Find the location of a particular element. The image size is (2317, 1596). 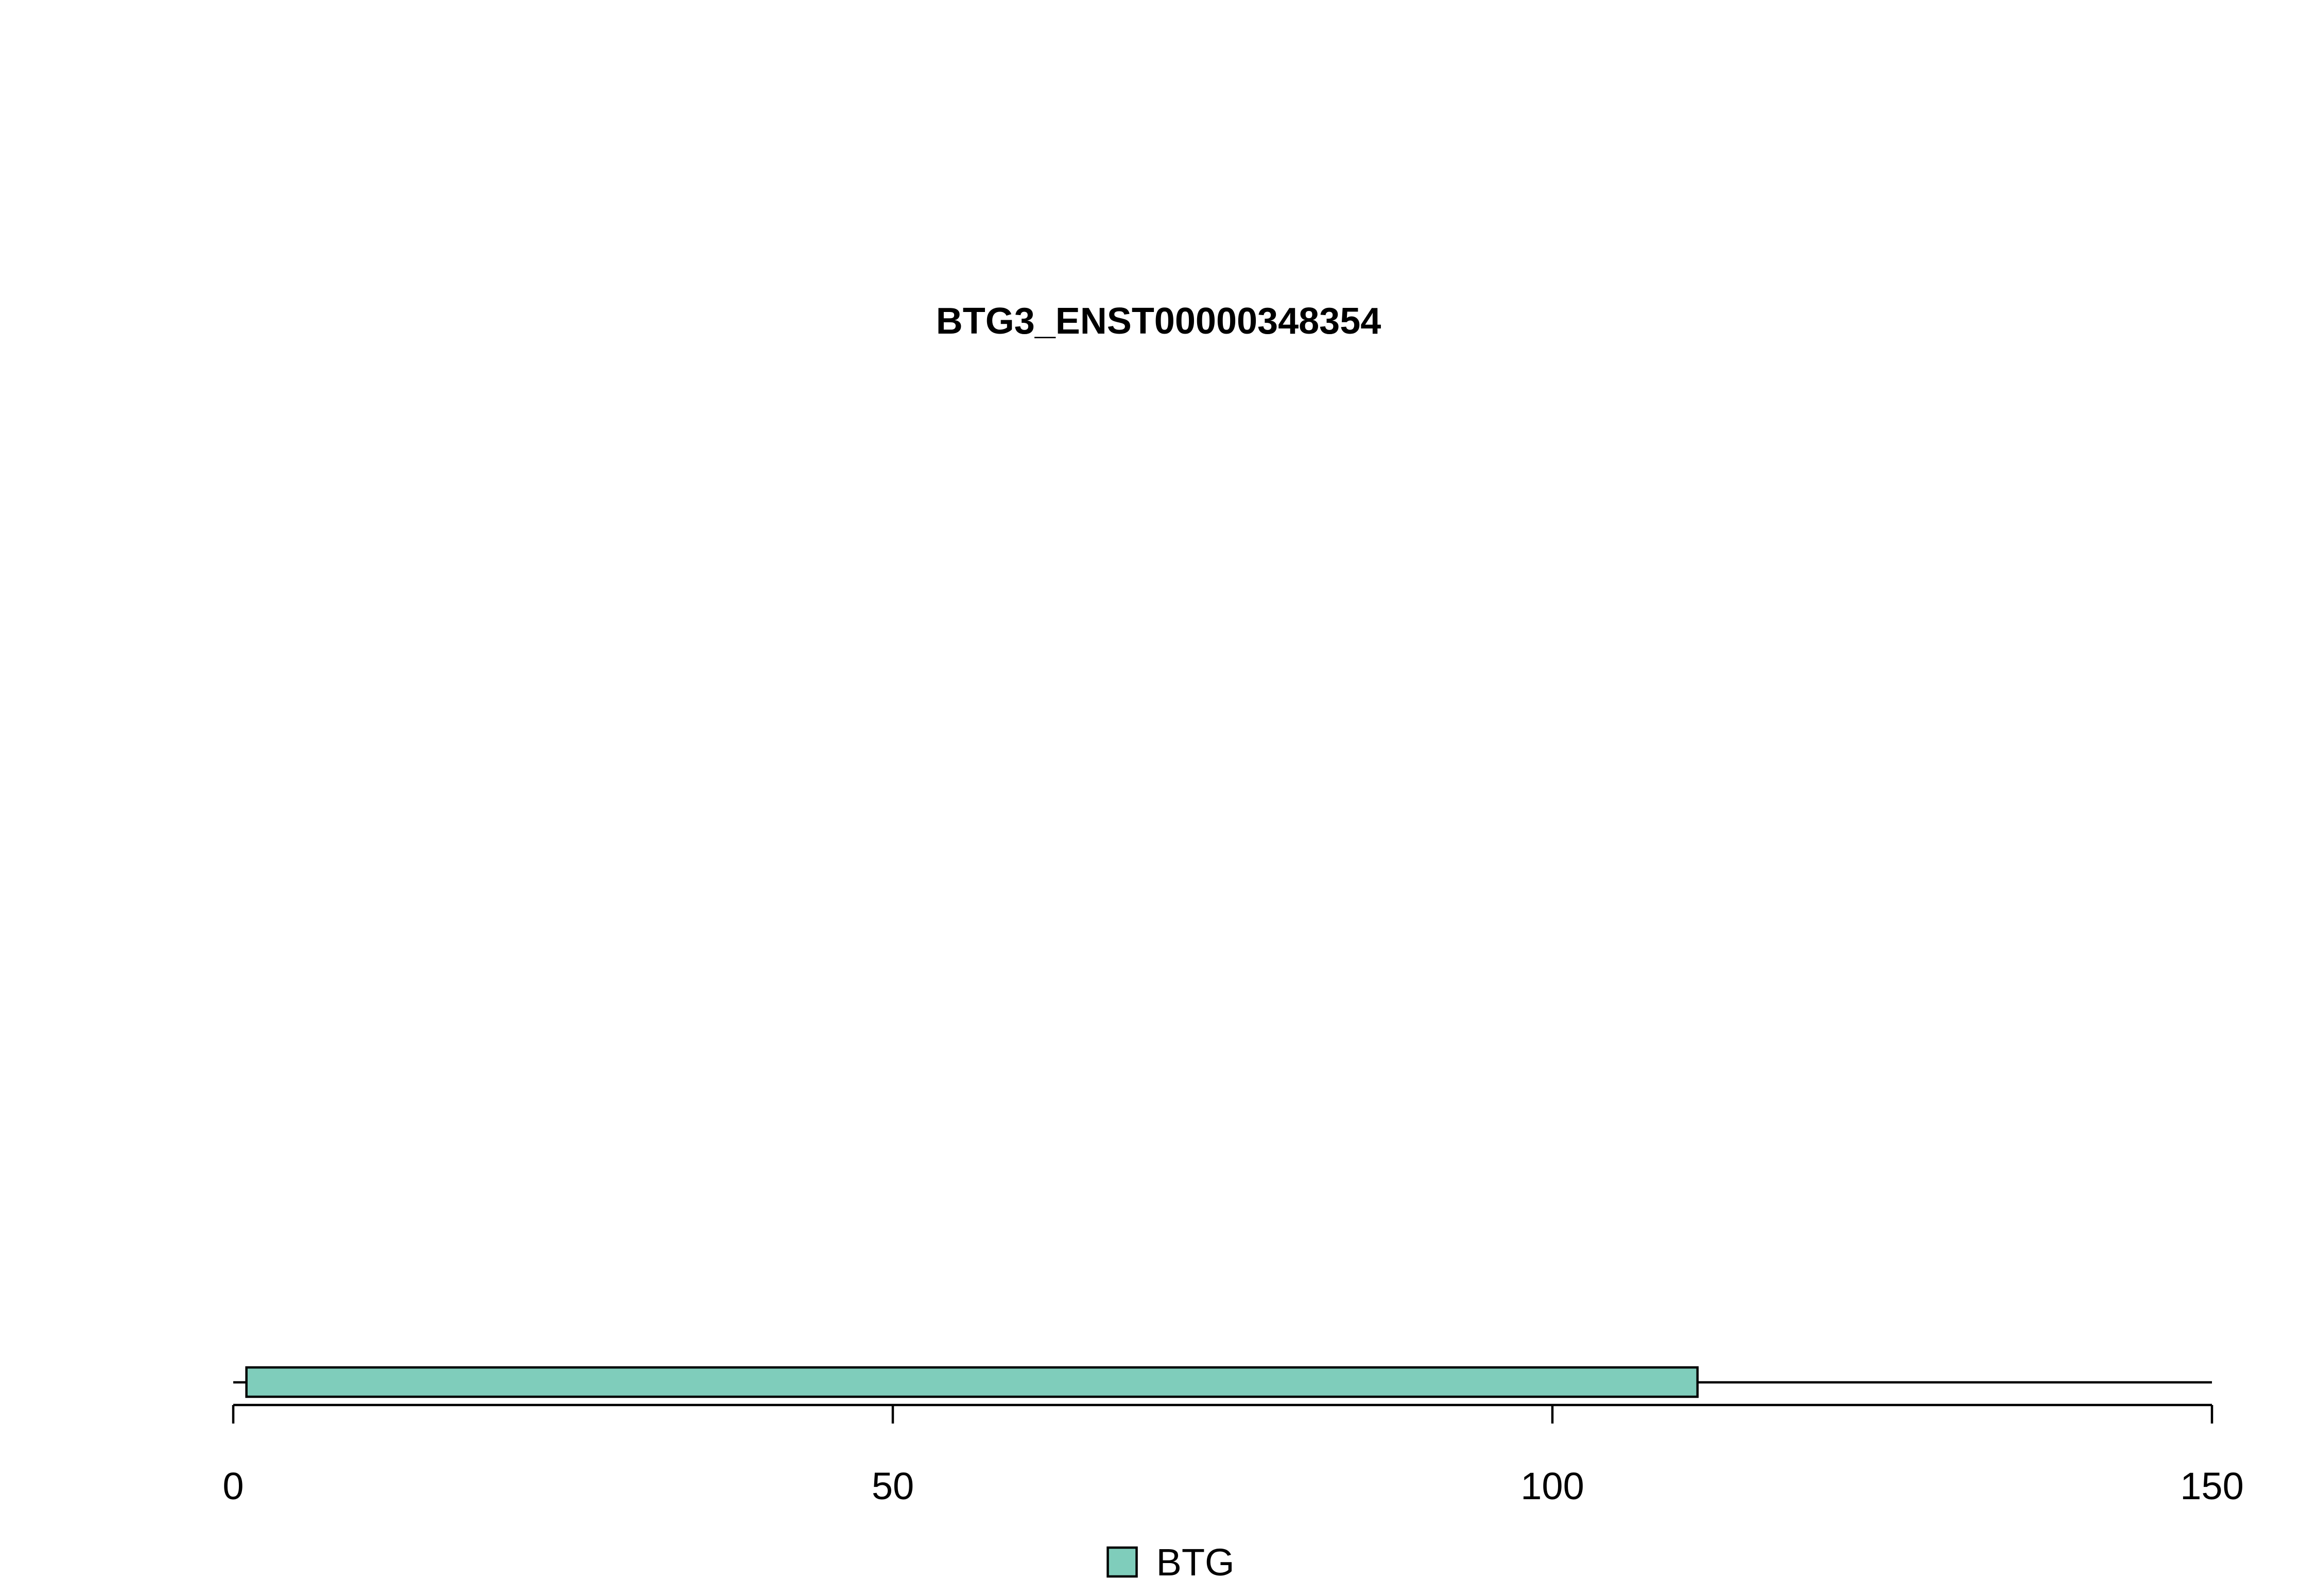

plot-layer is located at coordinates (1222, 1382).